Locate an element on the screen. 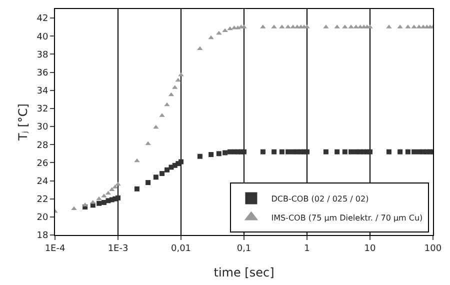  y-tick-label: 20 is located at coordinates (42, 218).